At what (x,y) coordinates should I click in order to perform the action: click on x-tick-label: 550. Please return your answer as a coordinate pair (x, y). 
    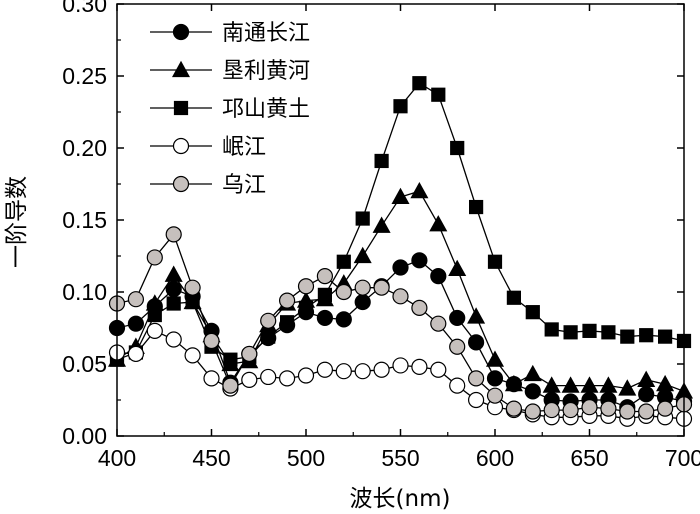
    Looking at the image, I should click on (400, 458).